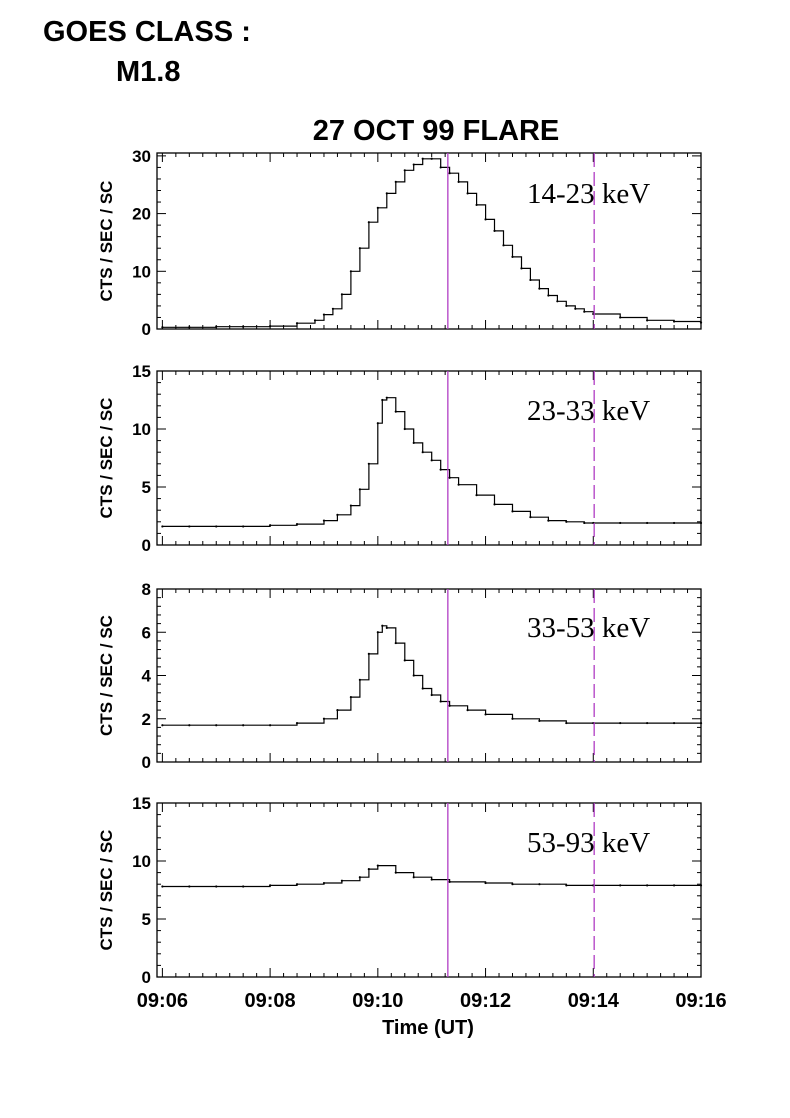 Image resolution: width=790 pixels, height=1118 pixels. What do you see at coordinates (400, 890) in the screenshot?
I see `panel-4: 0 5 10 15 CTS / SEC / SC 53-93 keV` at bounding box center [400, 890].